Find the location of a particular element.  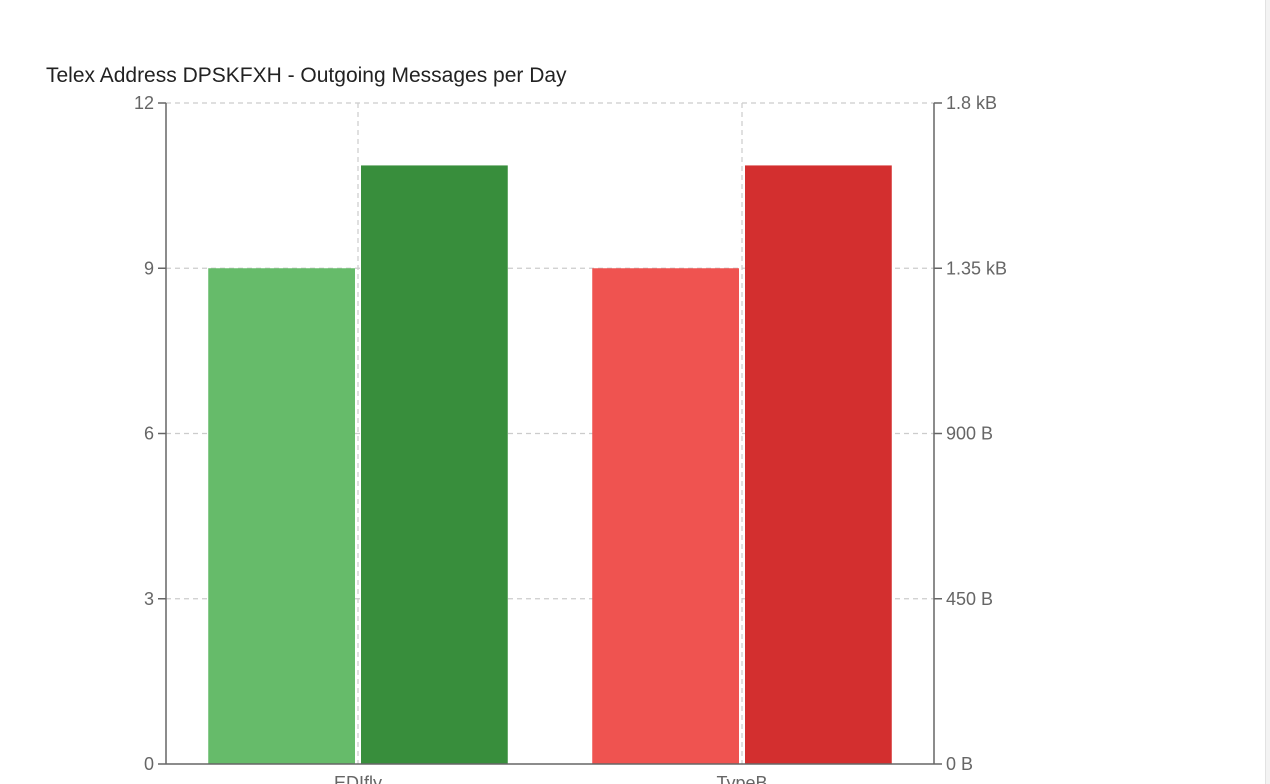

y-left-tick-label-1: 3 is located at coordinates (149, 599).